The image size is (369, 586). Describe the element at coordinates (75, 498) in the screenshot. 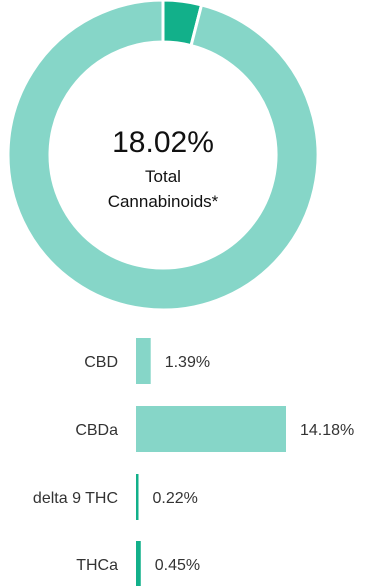

I see `bar-category-label-3: delta 9 THC` at that location.